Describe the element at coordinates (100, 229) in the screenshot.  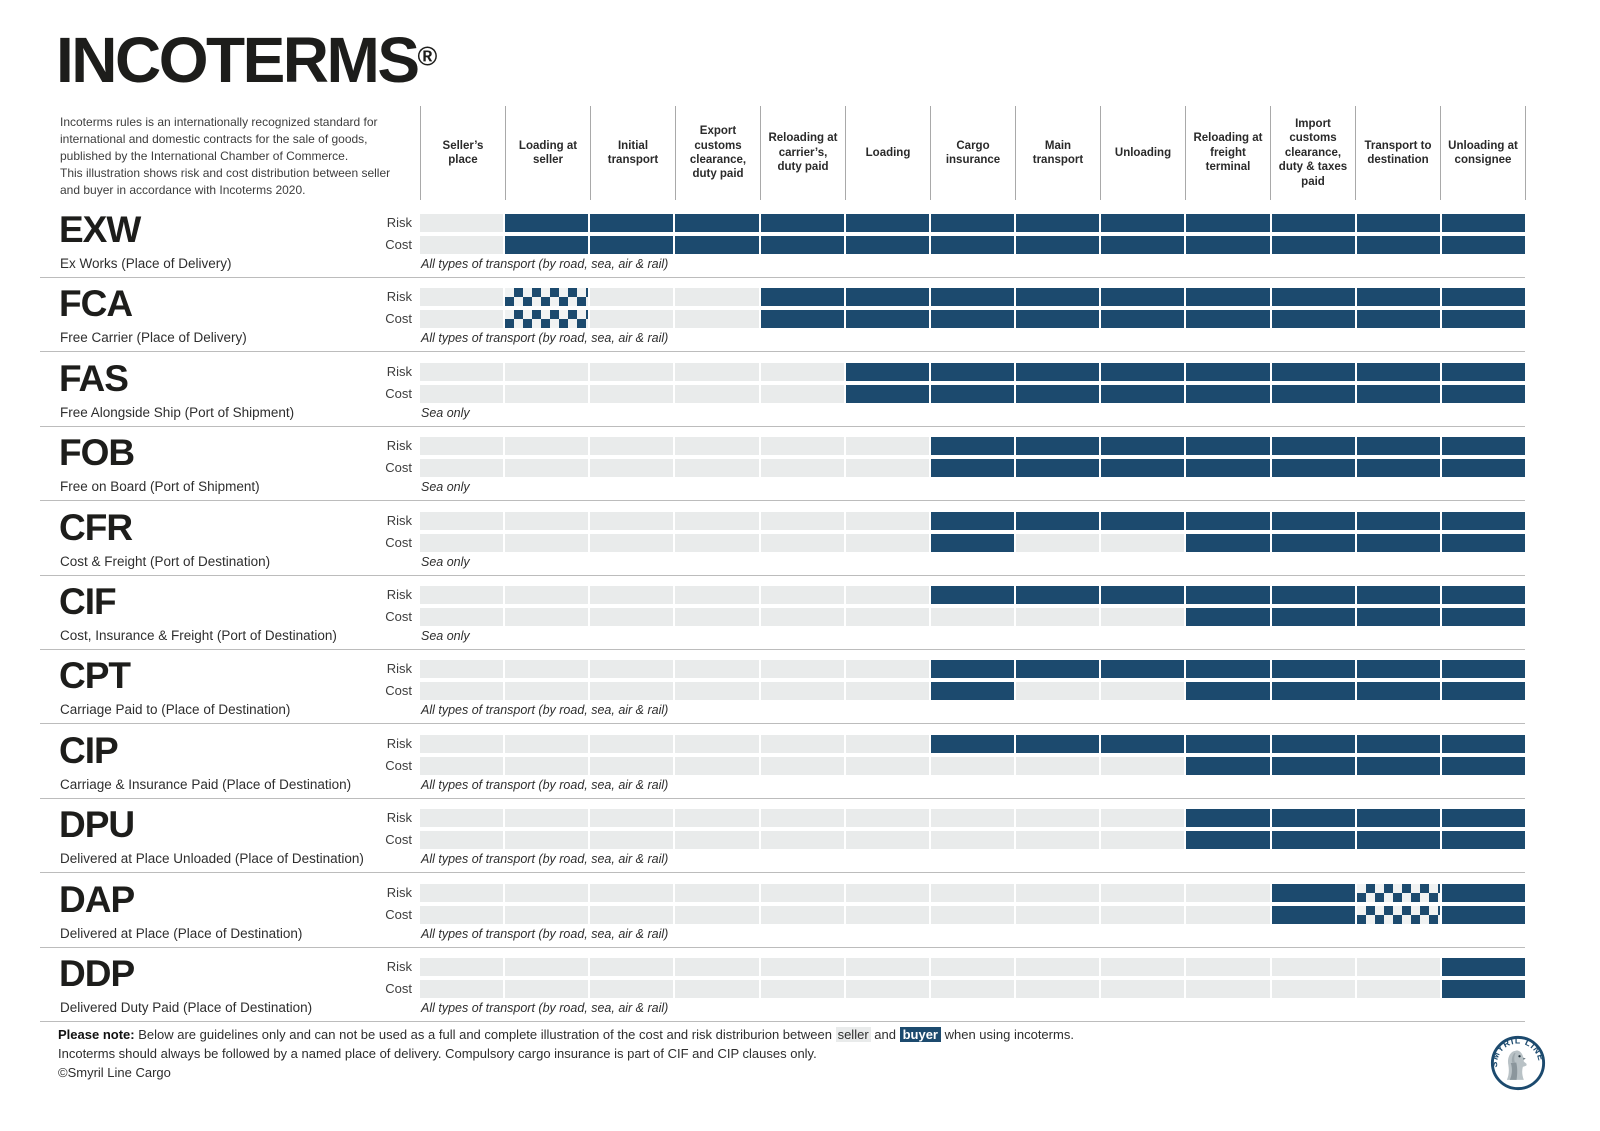
I see `term-code: EXW` at that location.